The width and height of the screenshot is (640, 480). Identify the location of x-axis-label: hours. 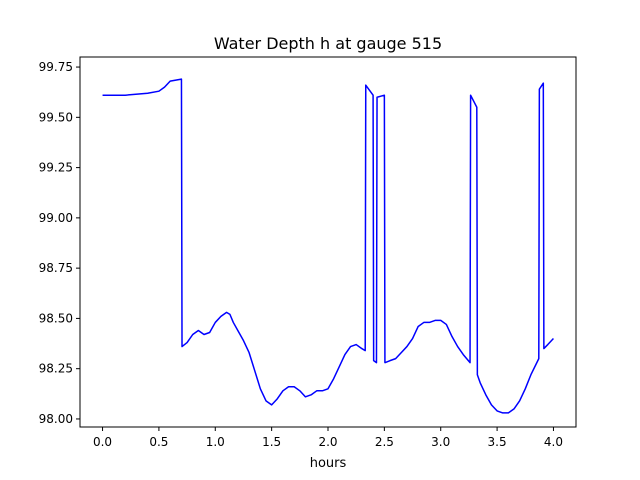
(328, 463).